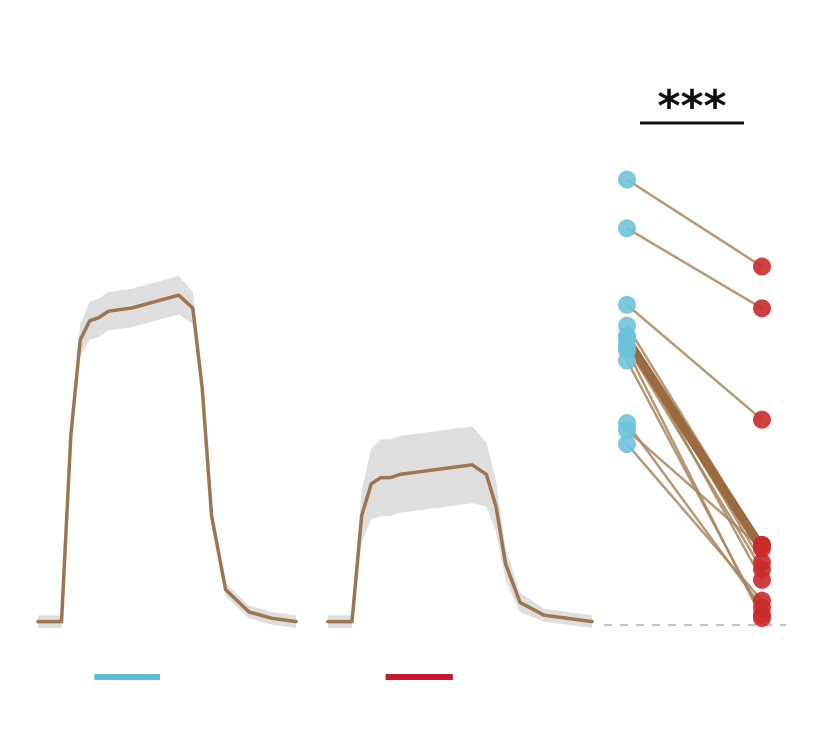 The width and height of the screenshot is (816, 729). I want to click on sem-band, so click(460, 527).